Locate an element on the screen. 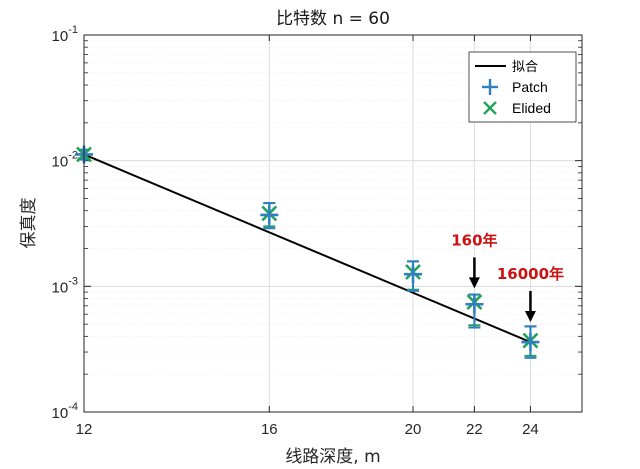 The width and height of the screenshot is (640, 469). x-axis-label: 线路深度, m is located at coordinates (332, 457).